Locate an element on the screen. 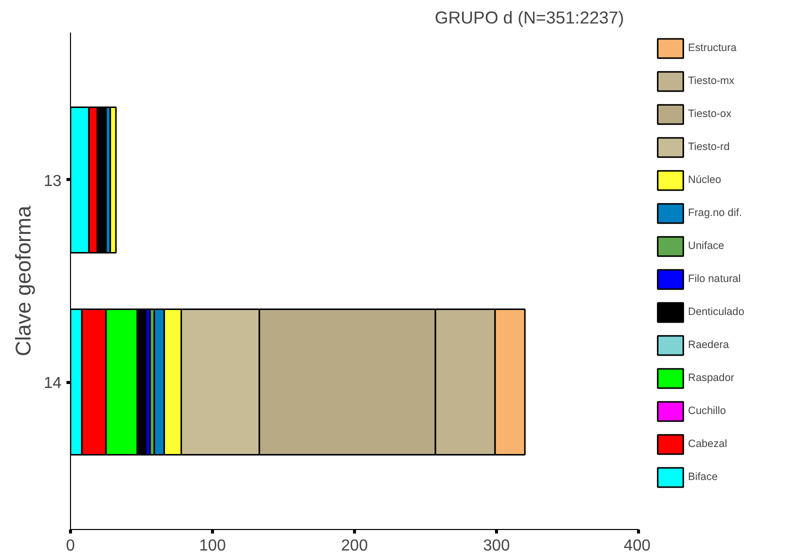 The height and width of the screenshot is (553, 800). x-tick-label: 0 is located at coordinates (71, 545).